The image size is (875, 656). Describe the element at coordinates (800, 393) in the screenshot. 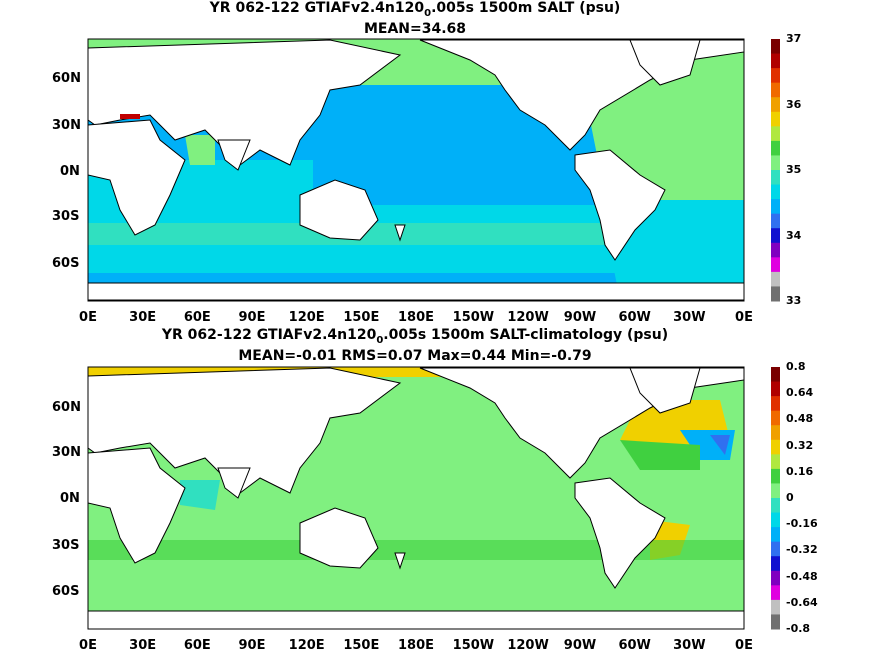

I see `colorbar-label: 0.64` at that location.